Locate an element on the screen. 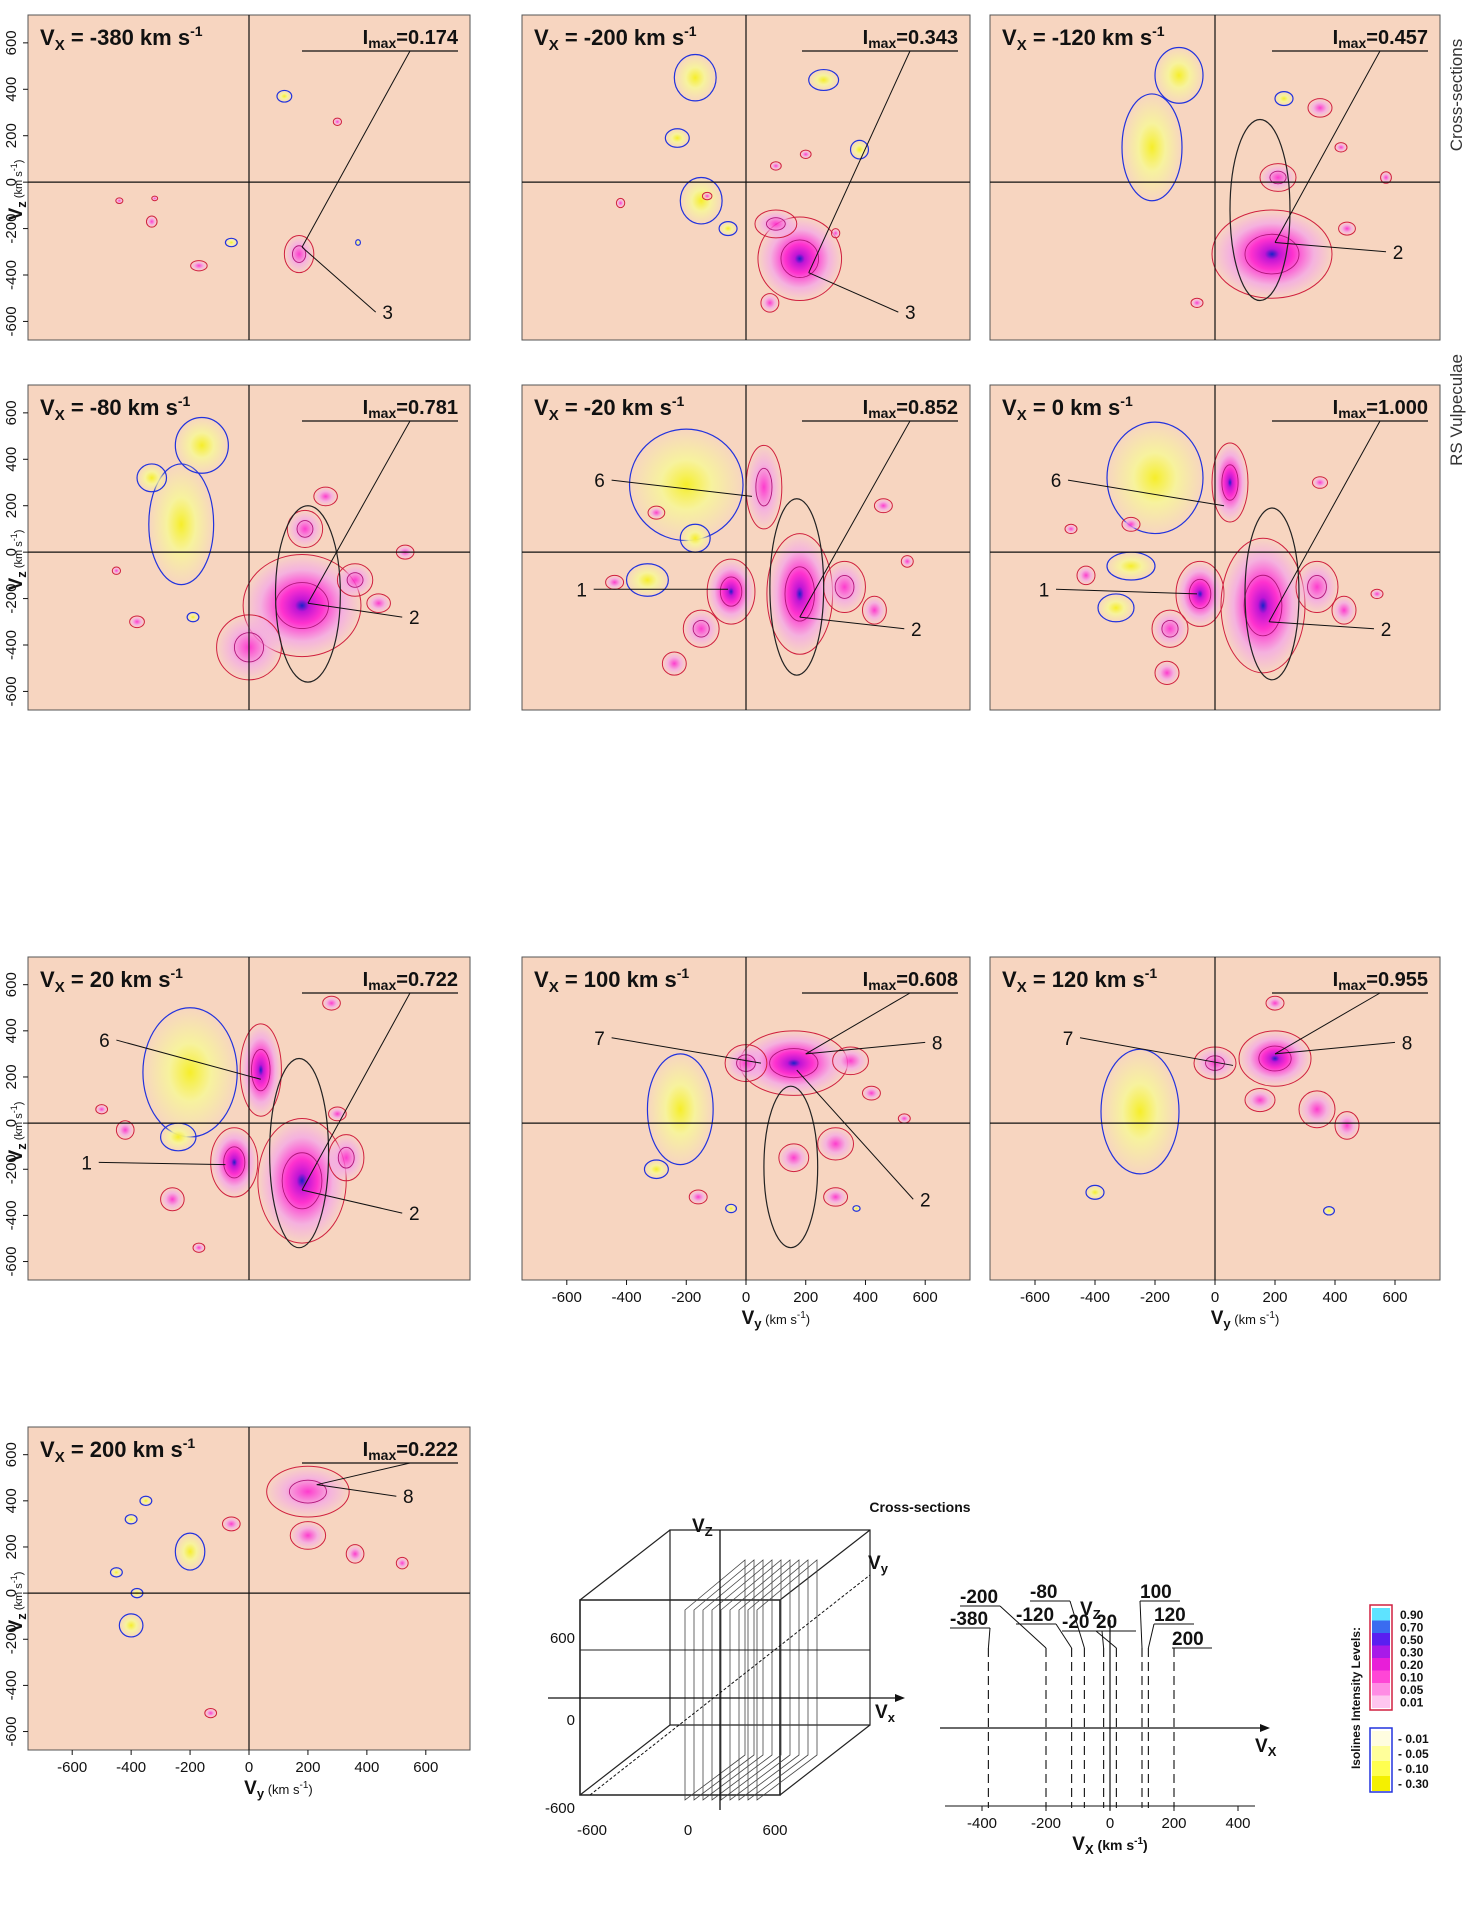  slice-bottom-close: ) is located at coordinates (1145, 1845).